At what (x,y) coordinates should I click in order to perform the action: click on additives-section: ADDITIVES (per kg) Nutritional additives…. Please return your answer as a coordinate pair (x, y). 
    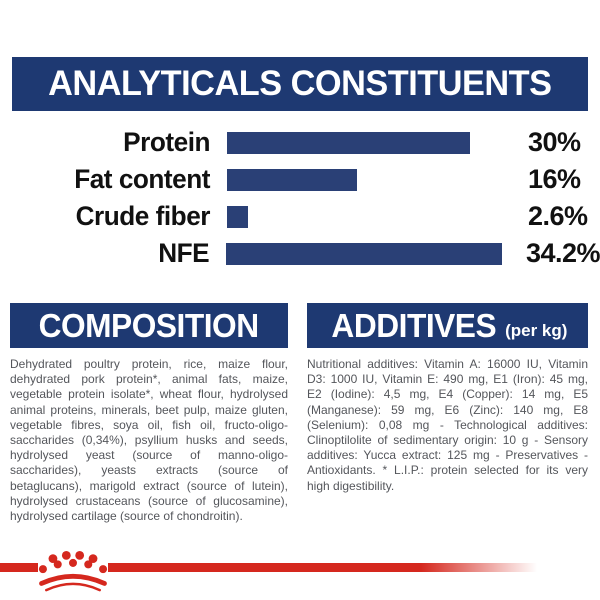
    Looking at the image, I should click on (447, 398).